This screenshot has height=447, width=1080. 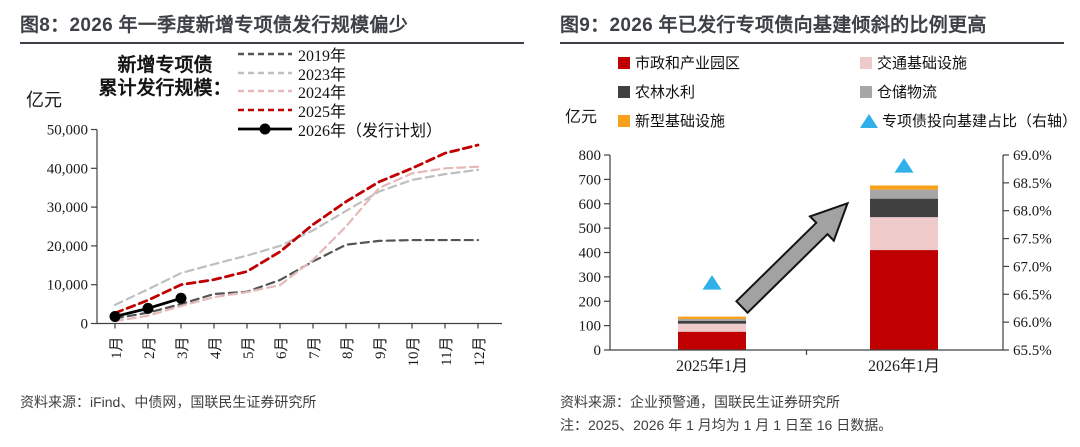 What do you see at coordinates (282, 348) in the screenshot?
I see `figure8-xtick-label: 6月` at bounding box center [282, 348].